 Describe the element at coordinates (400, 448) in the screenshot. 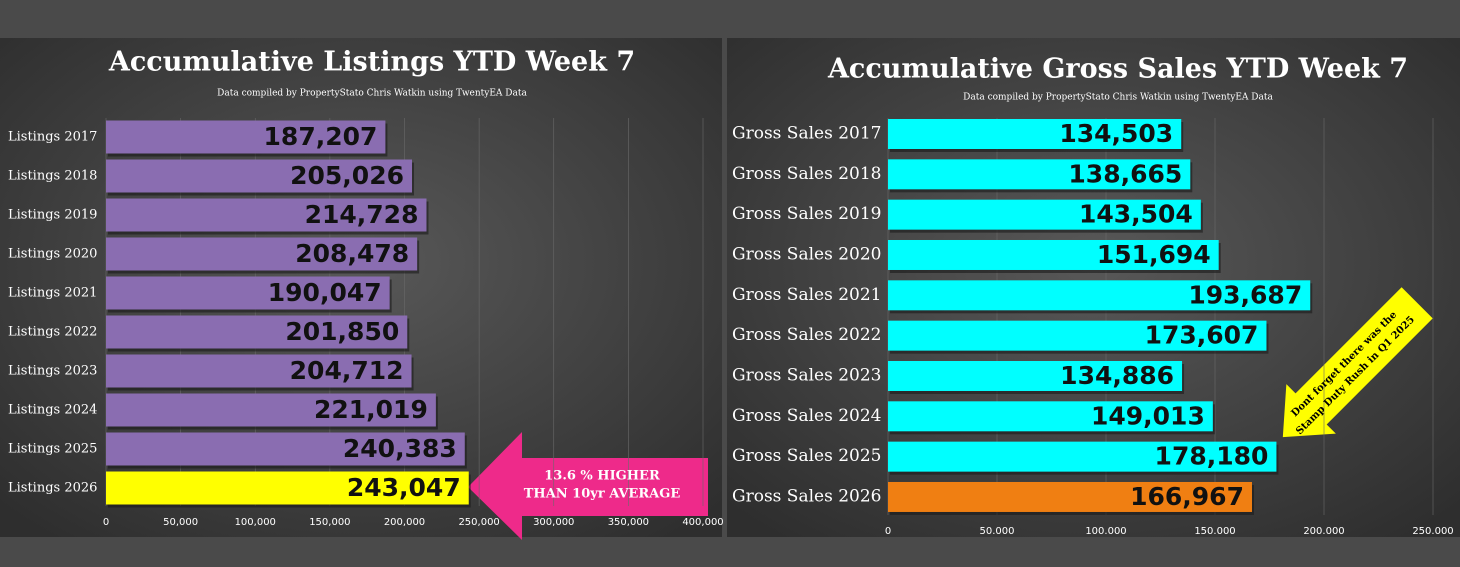

I see `value-label: 240,383` at that location.